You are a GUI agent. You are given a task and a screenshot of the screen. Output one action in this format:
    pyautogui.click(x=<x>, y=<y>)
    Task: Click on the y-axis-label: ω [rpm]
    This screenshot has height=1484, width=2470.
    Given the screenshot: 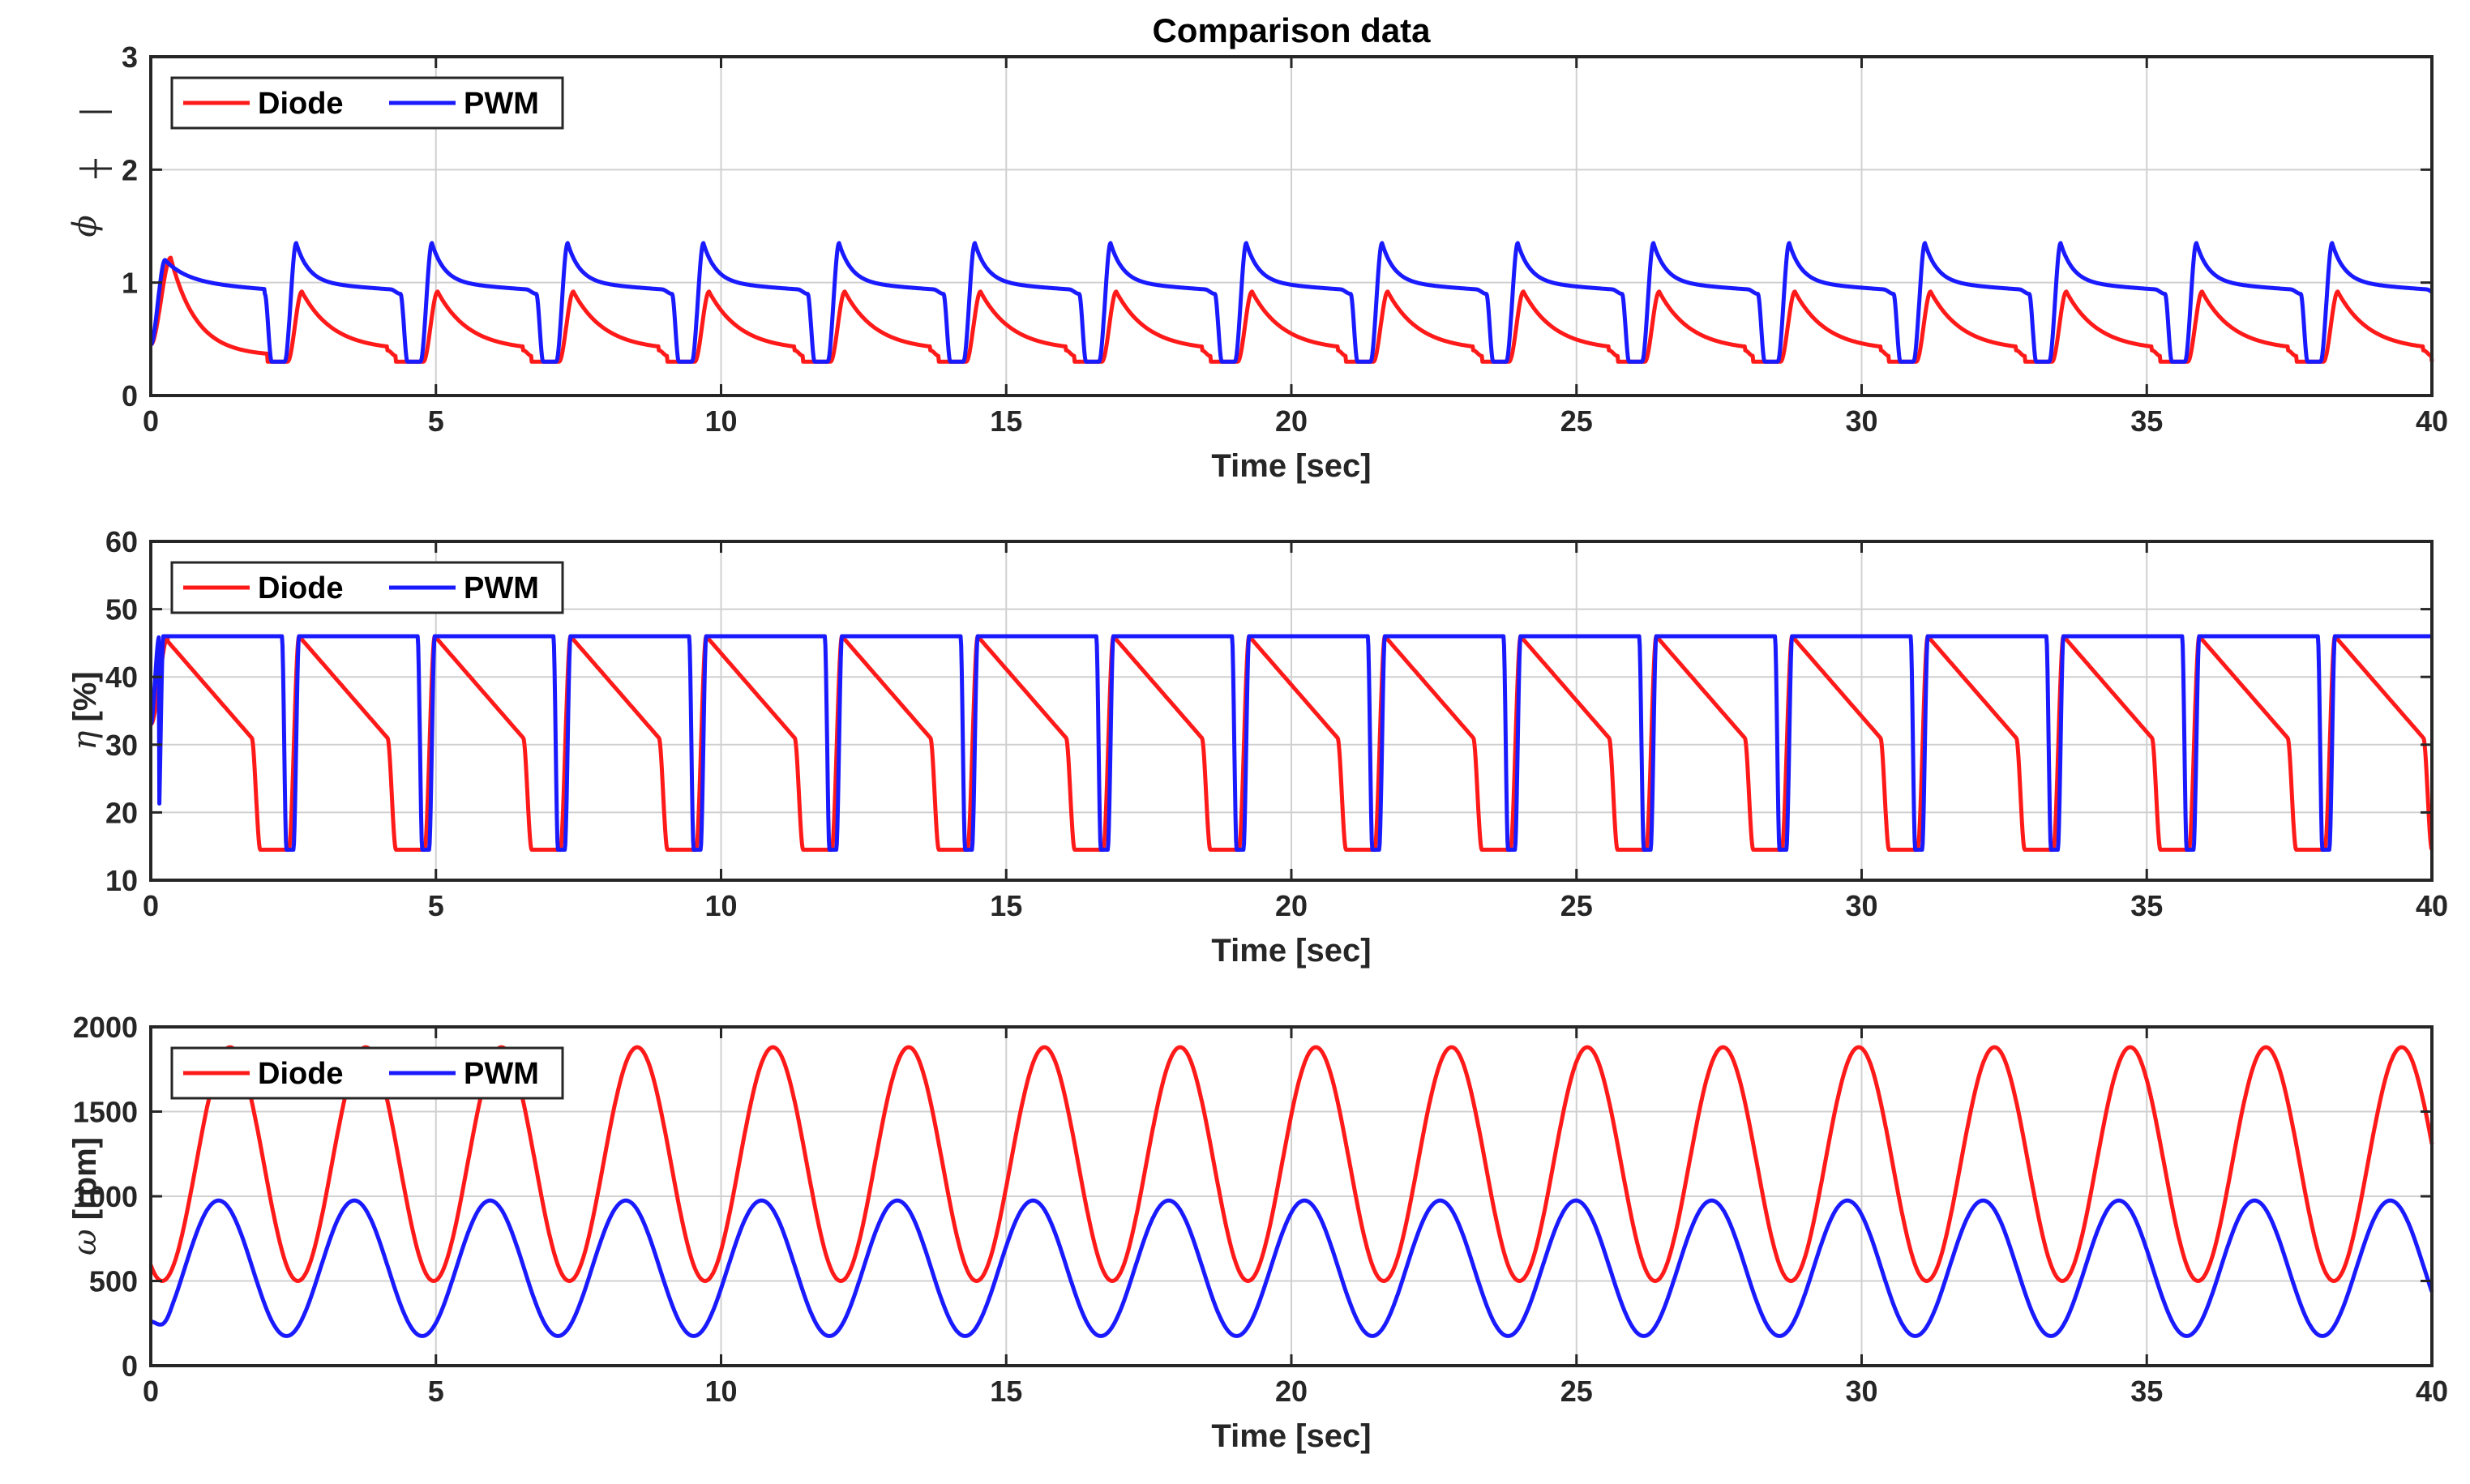 What is the action you would take?
    pyautogui.click(x=85, y=1196)
    